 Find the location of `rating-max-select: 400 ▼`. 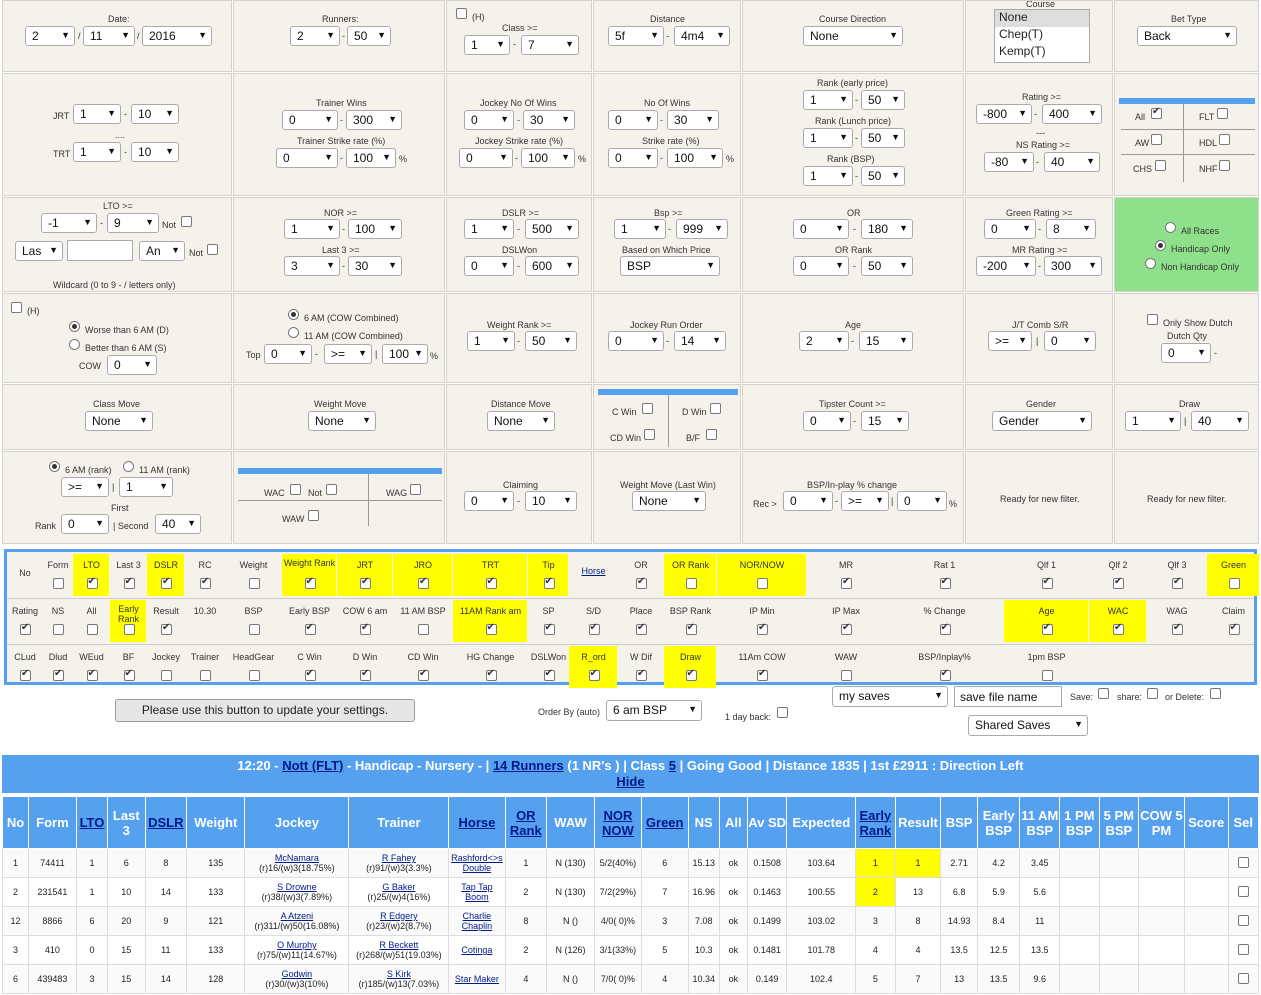

rating-max-select: 400 ▼ is located at coordinates (1072, 114).